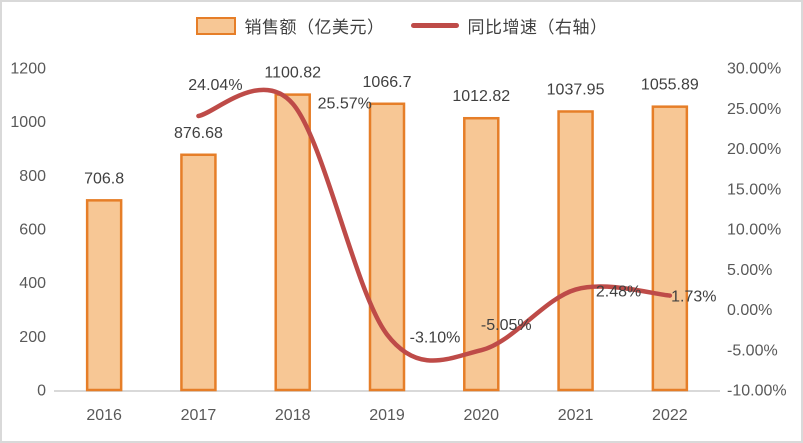  Describe the element at coordinates (757, 391) in the screenshot. I see `right-axis-tick-0: -10.00%` at that location.